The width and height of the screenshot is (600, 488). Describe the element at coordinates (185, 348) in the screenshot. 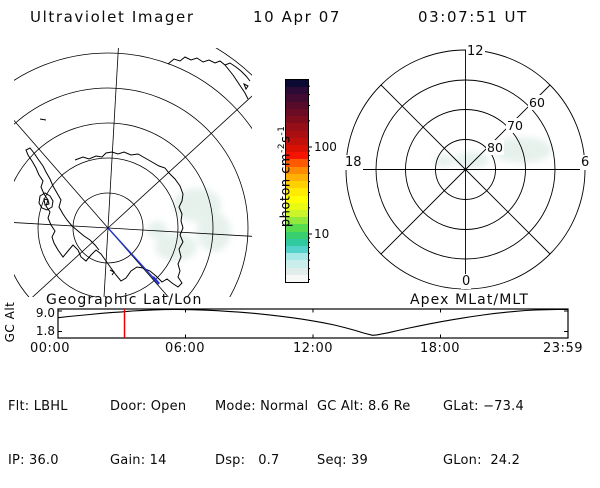

I see `strip-xtick-0600: 06:00` at that location.